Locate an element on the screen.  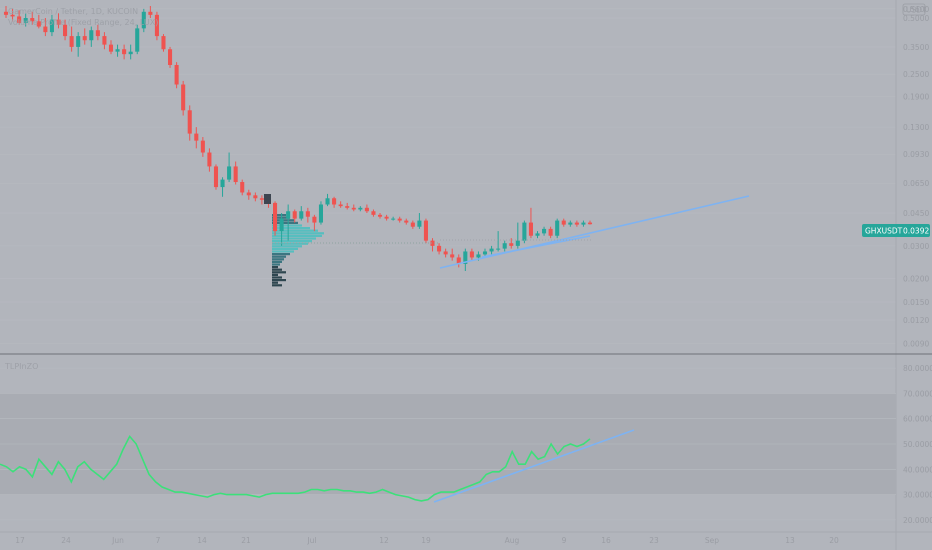
currency-badge-label: USDT is located at coordinates (916, 10).